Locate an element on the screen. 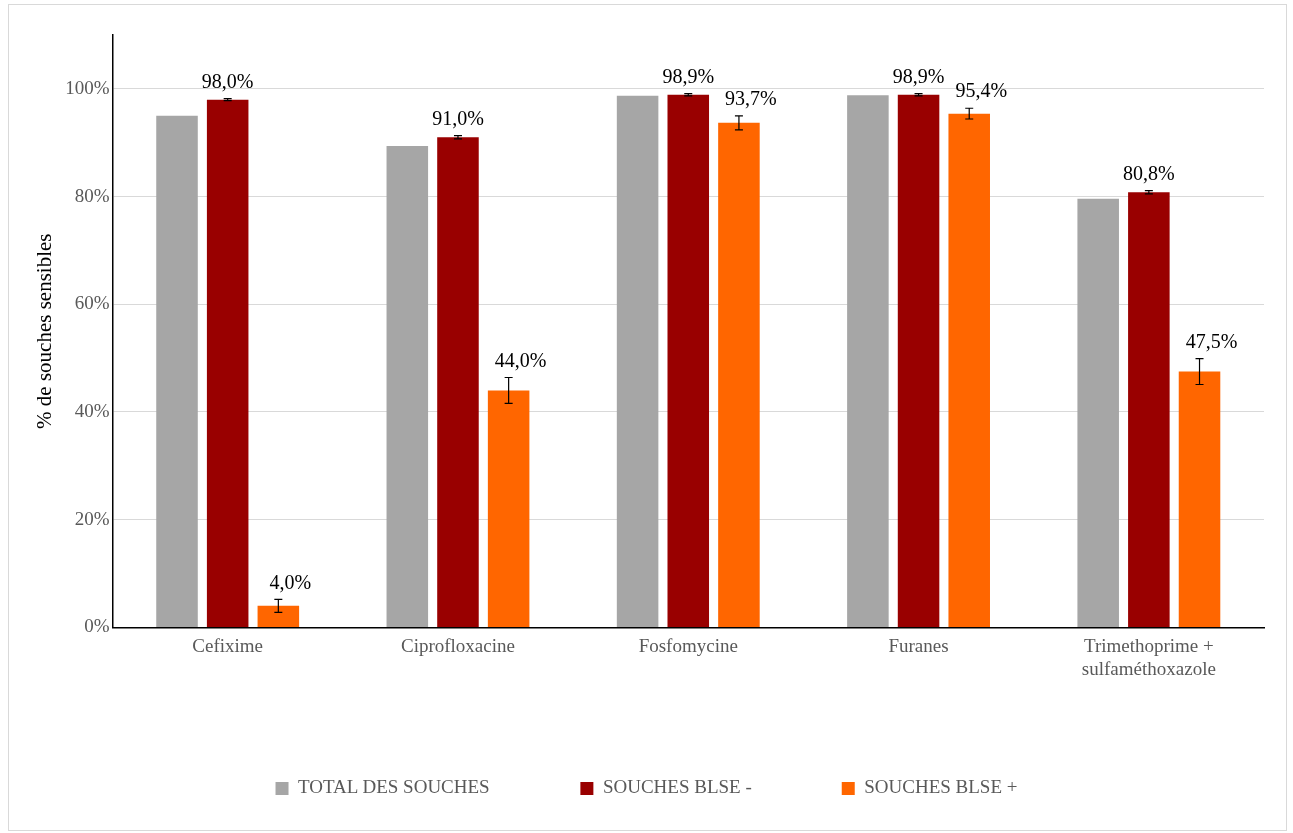 Image resolution: width=1293 pixels, height=833 pixels. data-label: 47,5% is located at coordinates (1211, 340).